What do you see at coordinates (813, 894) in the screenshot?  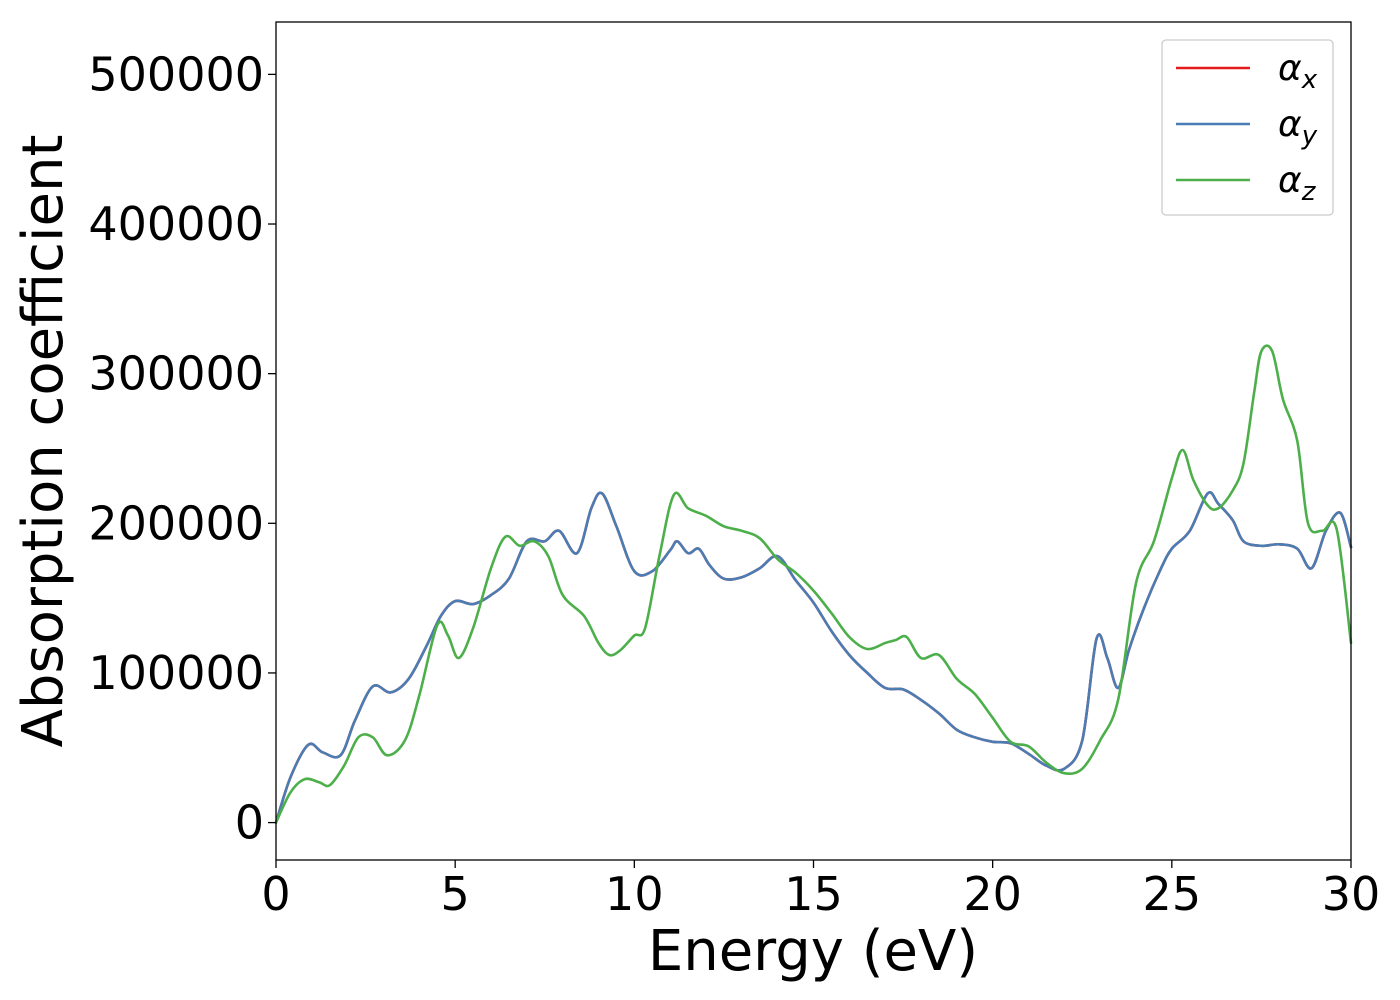 I see `x-tick-label: 15` at bounding box center [813, 894].